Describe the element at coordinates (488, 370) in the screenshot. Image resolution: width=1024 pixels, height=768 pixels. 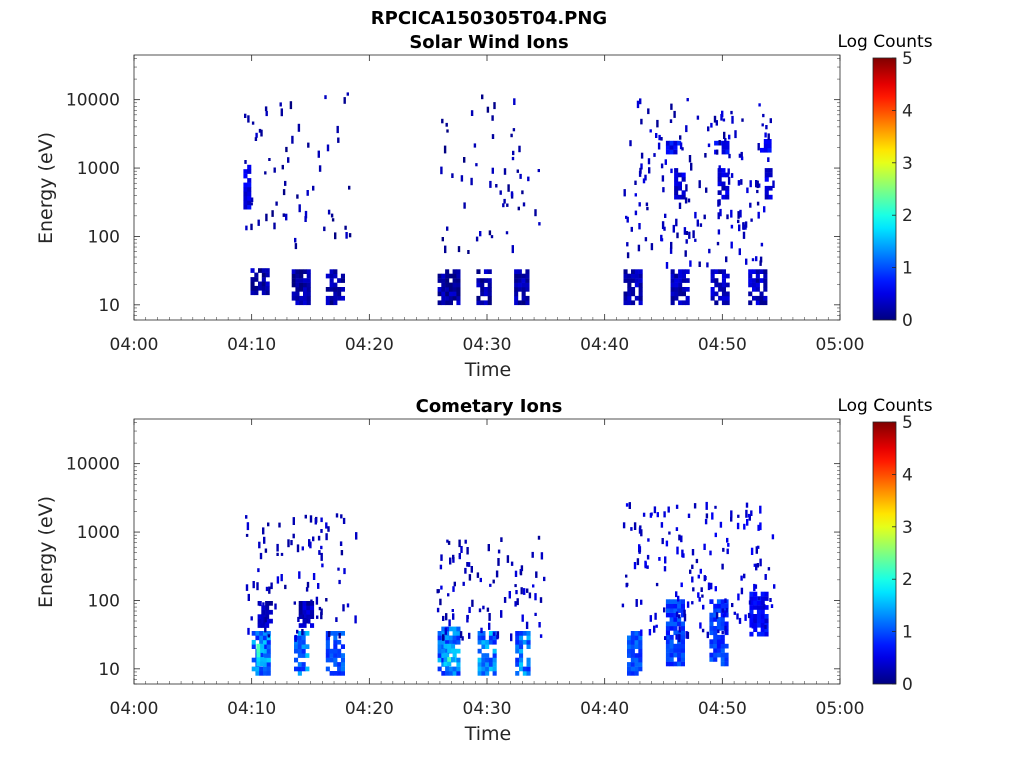
I see `x-axis-label-top: Time` at that location.